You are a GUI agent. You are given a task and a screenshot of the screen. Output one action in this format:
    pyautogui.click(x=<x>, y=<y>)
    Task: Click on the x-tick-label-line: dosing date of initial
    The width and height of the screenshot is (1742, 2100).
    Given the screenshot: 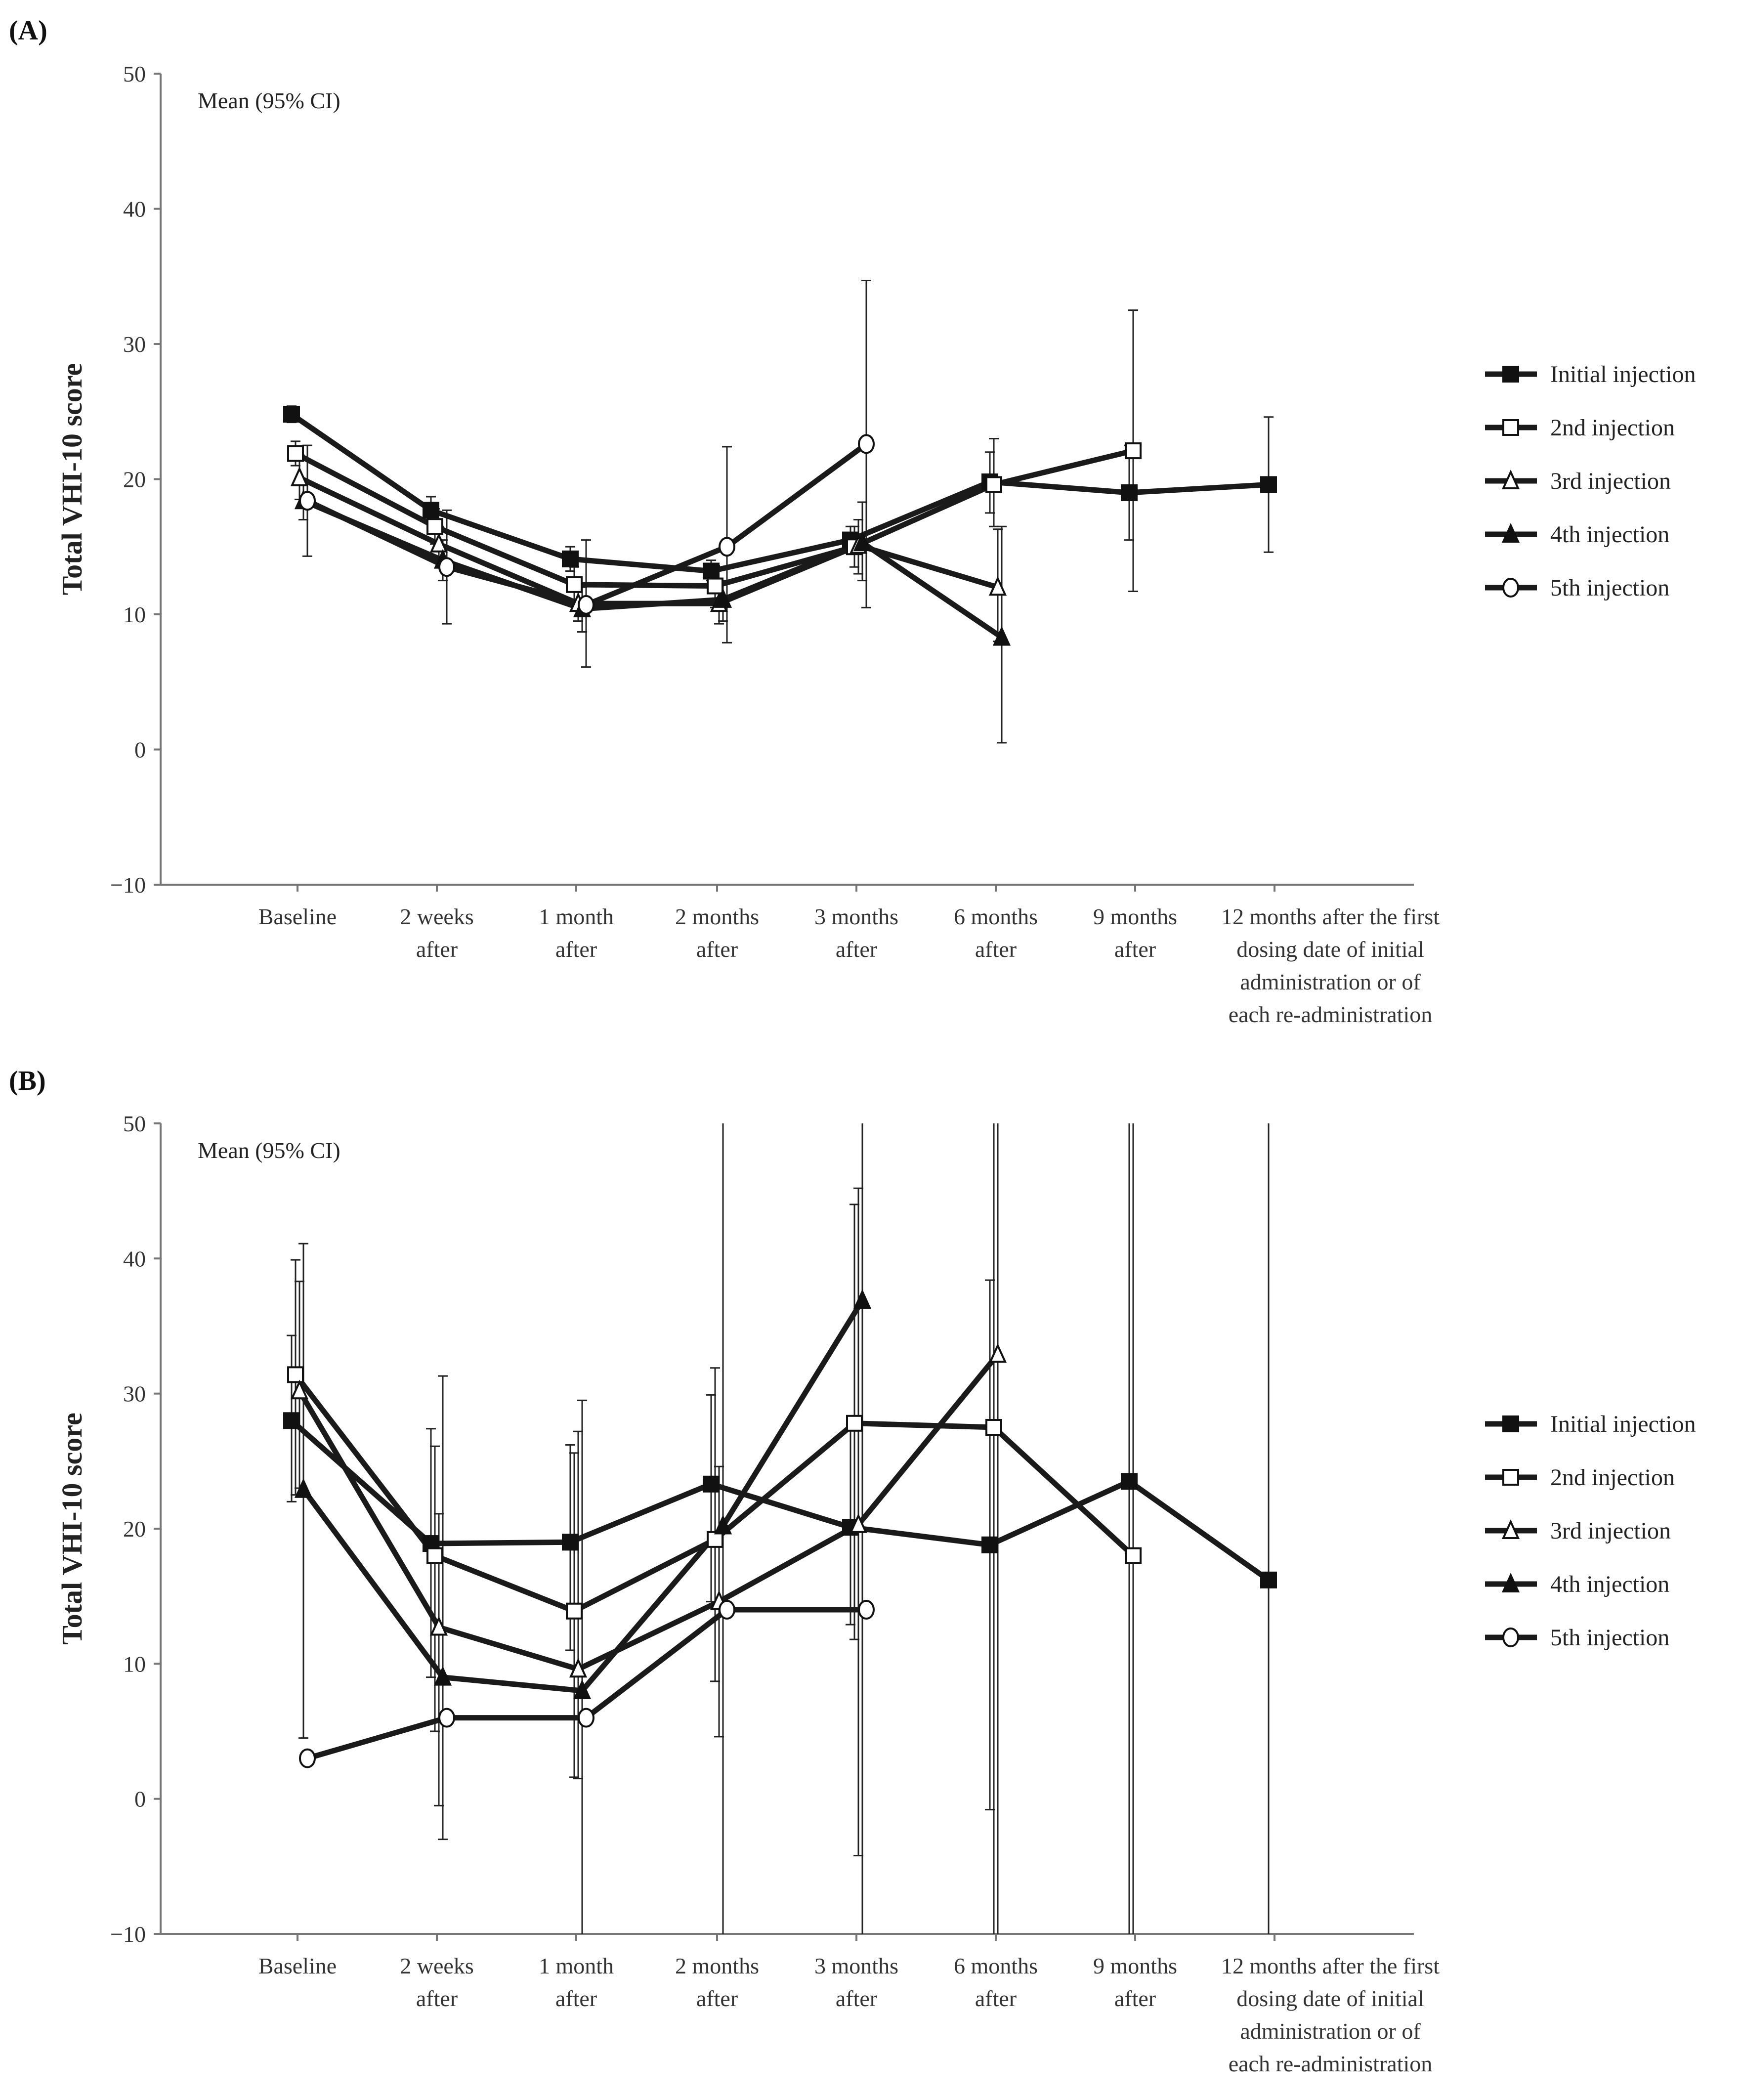 What is the action you would take?
    pyautogui.click(x=1330, y=950)
    